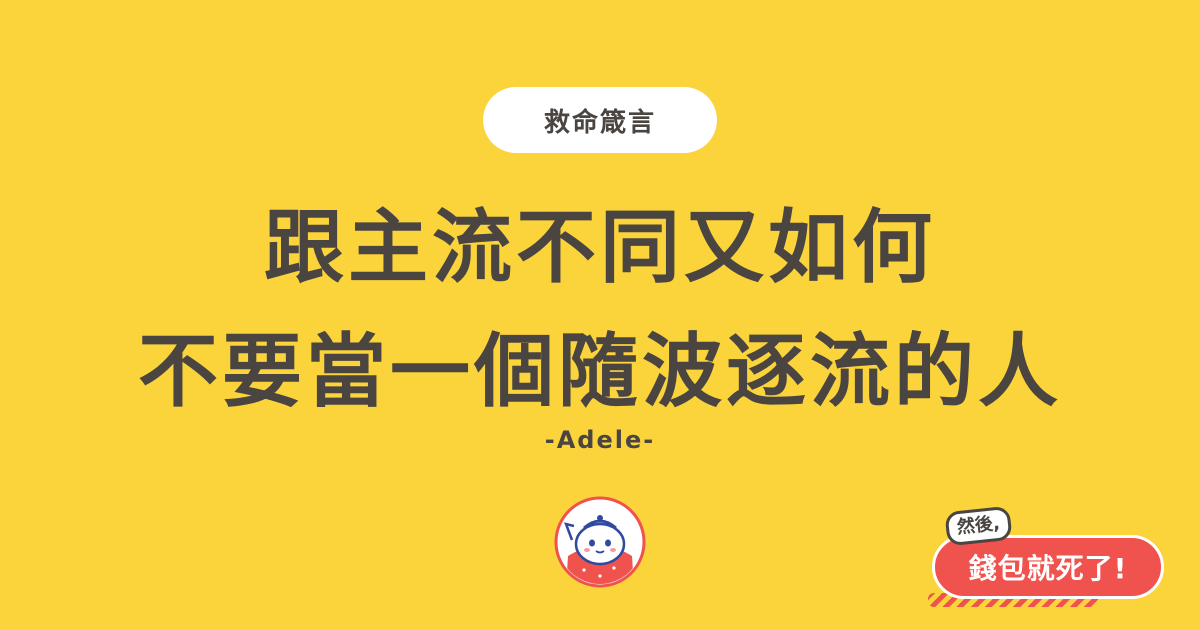  What do you see at coordinates (600, 542) in the screenshot?
I see `wallet-mascot-icon` at bounding box center [600, 542].